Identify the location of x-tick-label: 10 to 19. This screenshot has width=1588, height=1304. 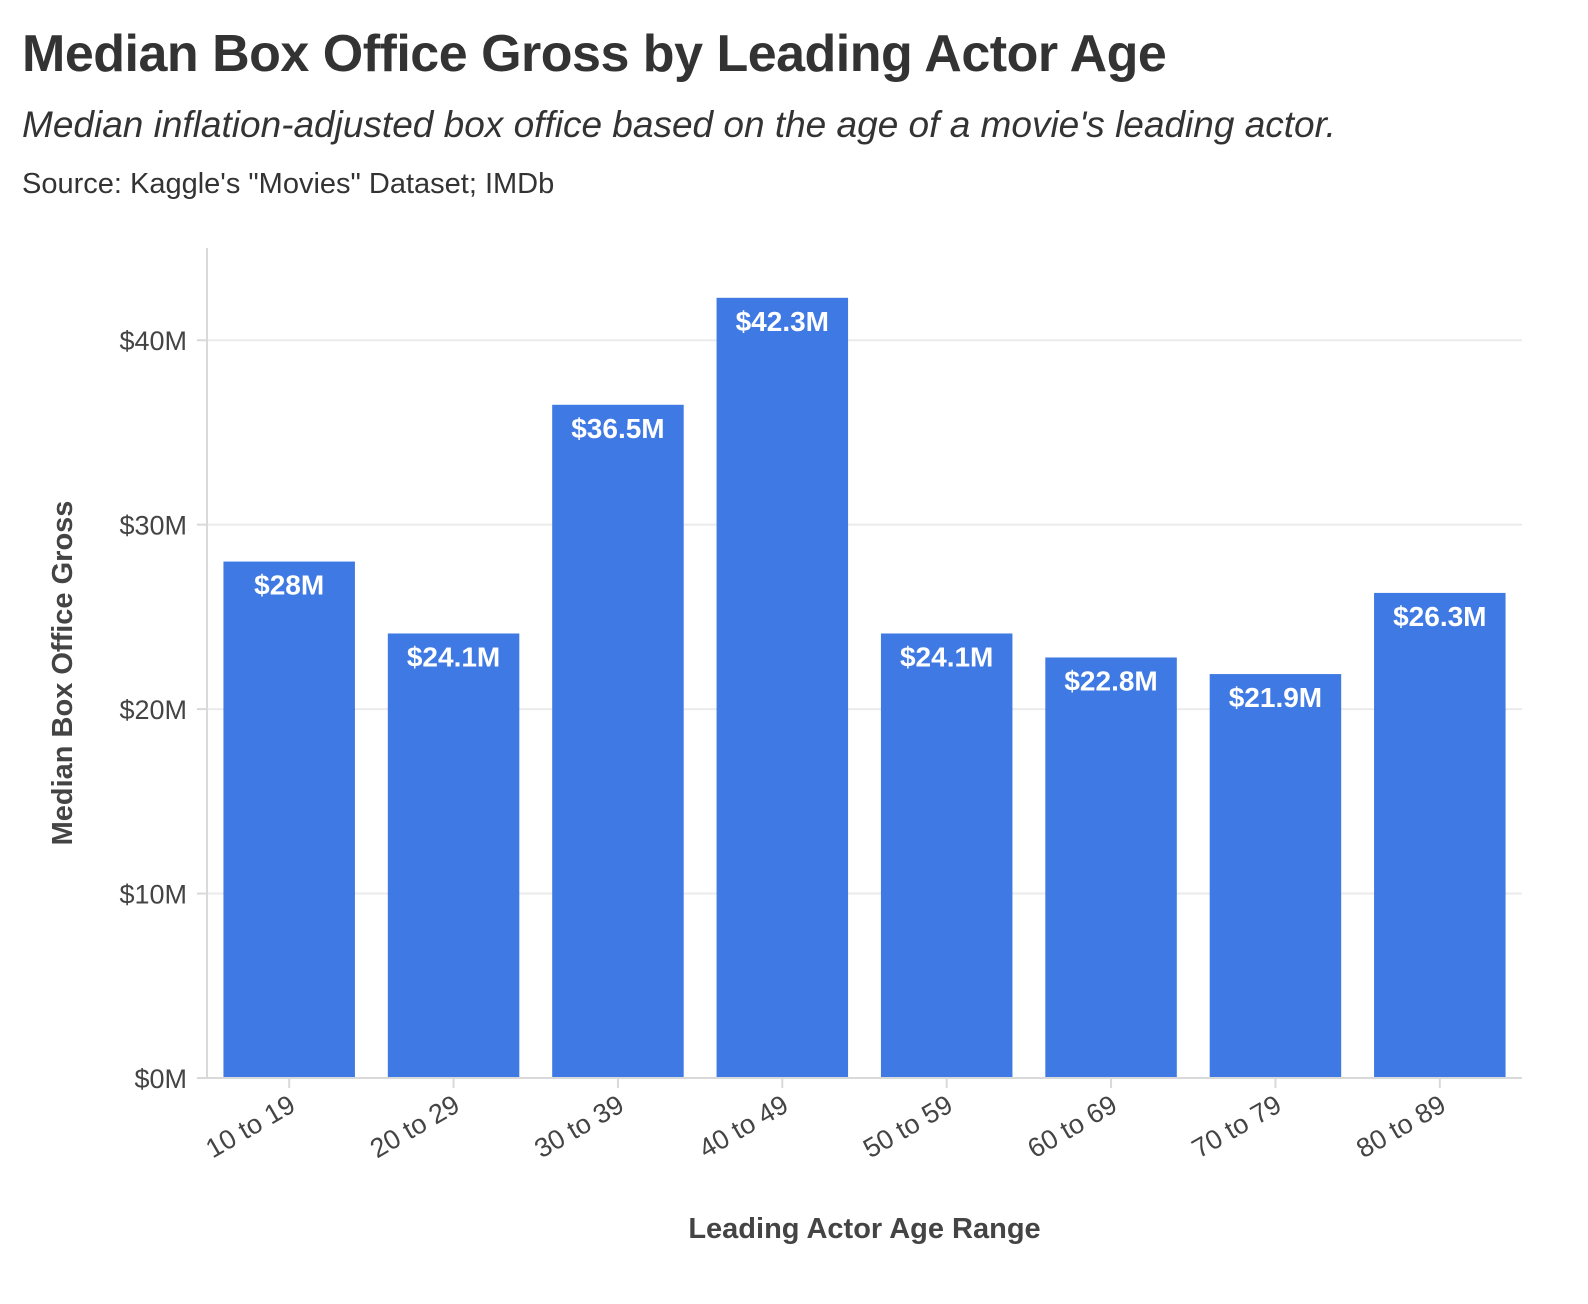
(251, 1126).